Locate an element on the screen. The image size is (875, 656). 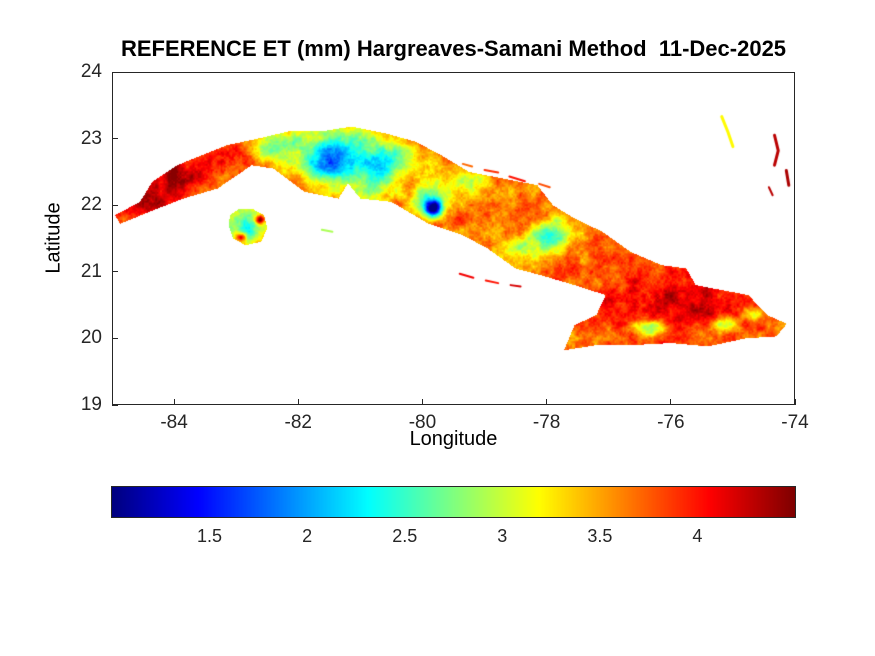
colorbar is located at coordinates (453, 502).